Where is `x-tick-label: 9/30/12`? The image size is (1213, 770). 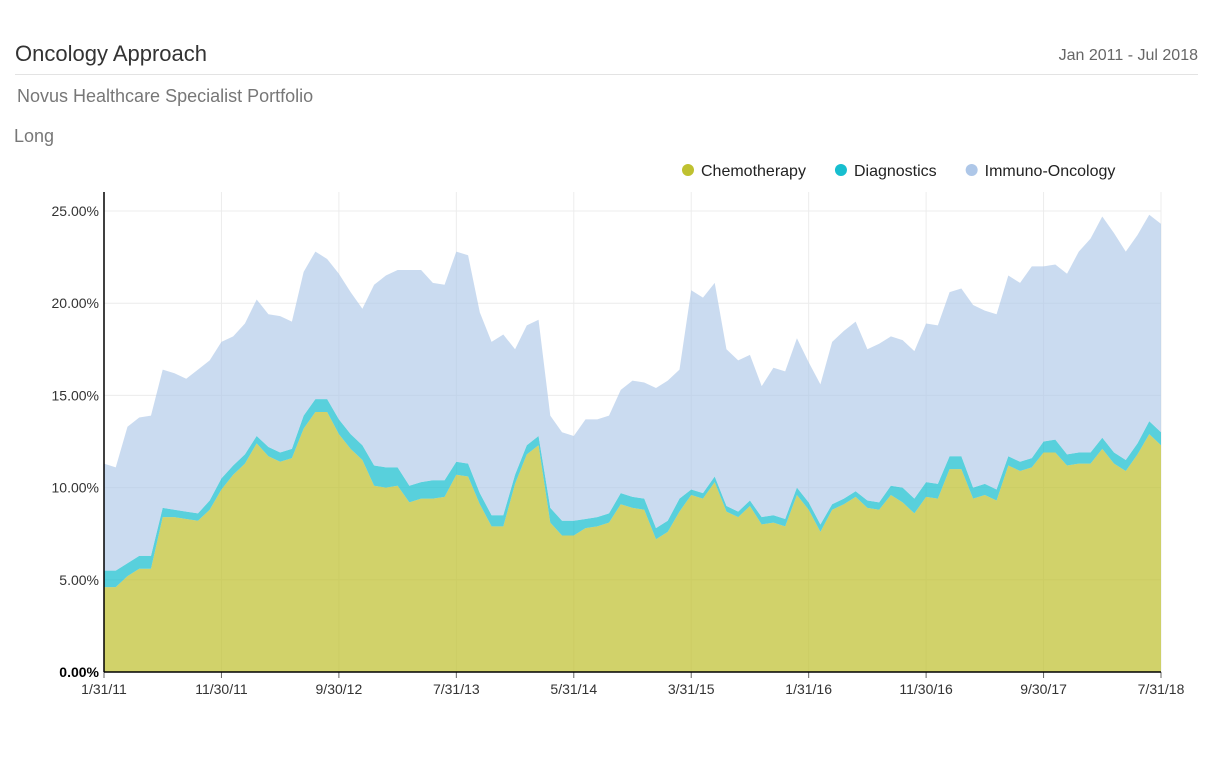
x-tick-label: 9/30/12 is located at coordinates (339, 689).